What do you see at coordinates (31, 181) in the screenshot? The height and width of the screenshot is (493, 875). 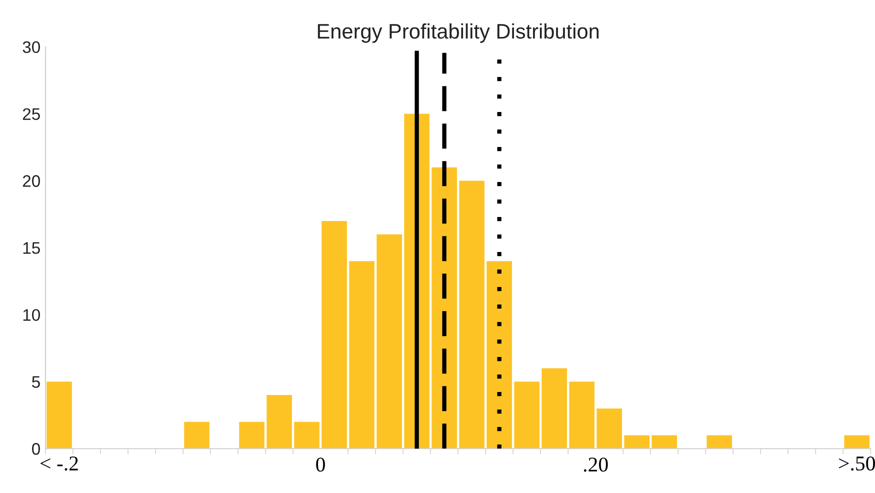 I see `y-tick-label: 20` at bounding box center [31, 181].